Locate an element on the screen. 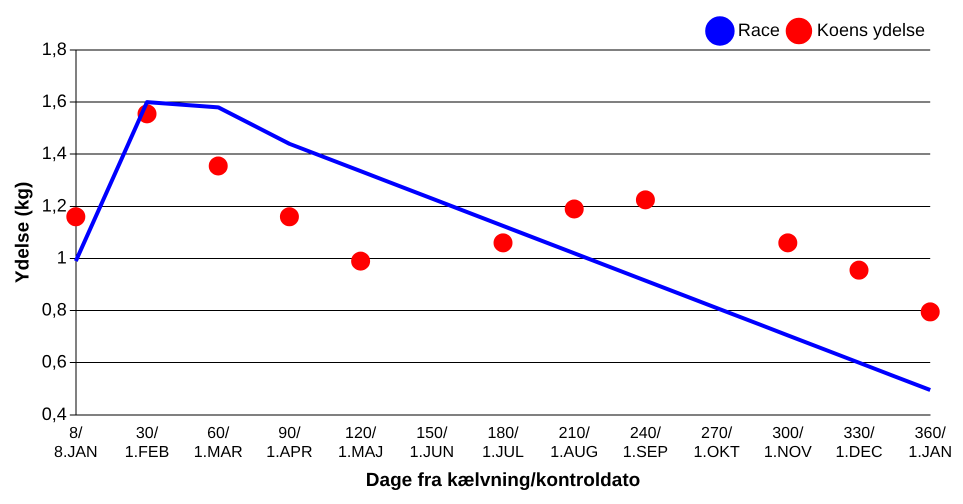 The height and width of the screenshot is (504, 963). legend-label: Race is located at coordinates (759, 30).